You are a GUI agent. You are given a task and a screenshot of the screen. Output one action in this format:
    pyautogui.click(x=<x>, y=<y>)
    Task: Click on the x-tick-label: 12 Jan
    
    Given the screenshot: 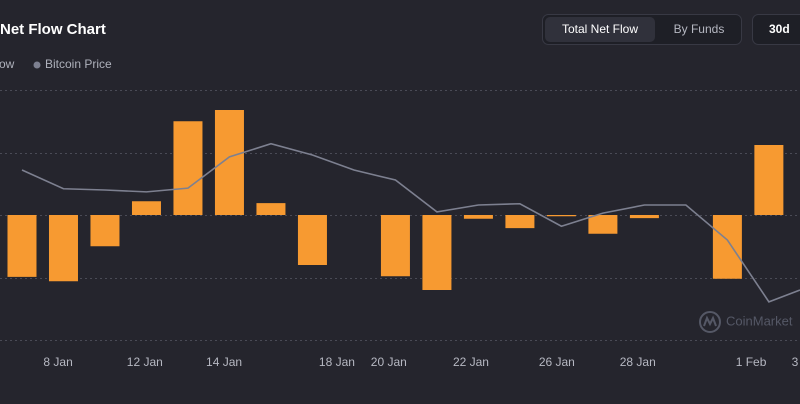 What is the action you would take?
    pyautogui.click(x=145, y=362)
    